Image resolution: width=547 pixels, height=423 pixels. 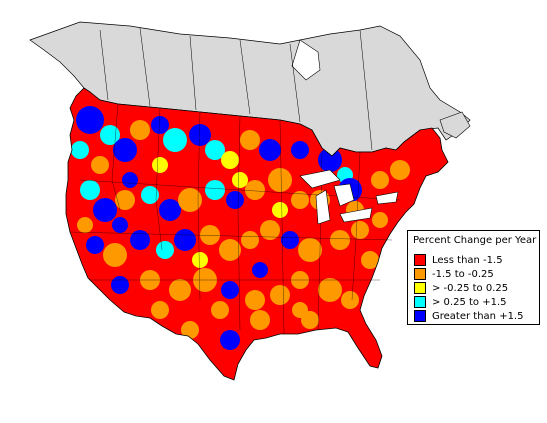 I want to click on legend-item-greater-than-plus-1-5: Greater than +1.5, so click(x=468, y=316).